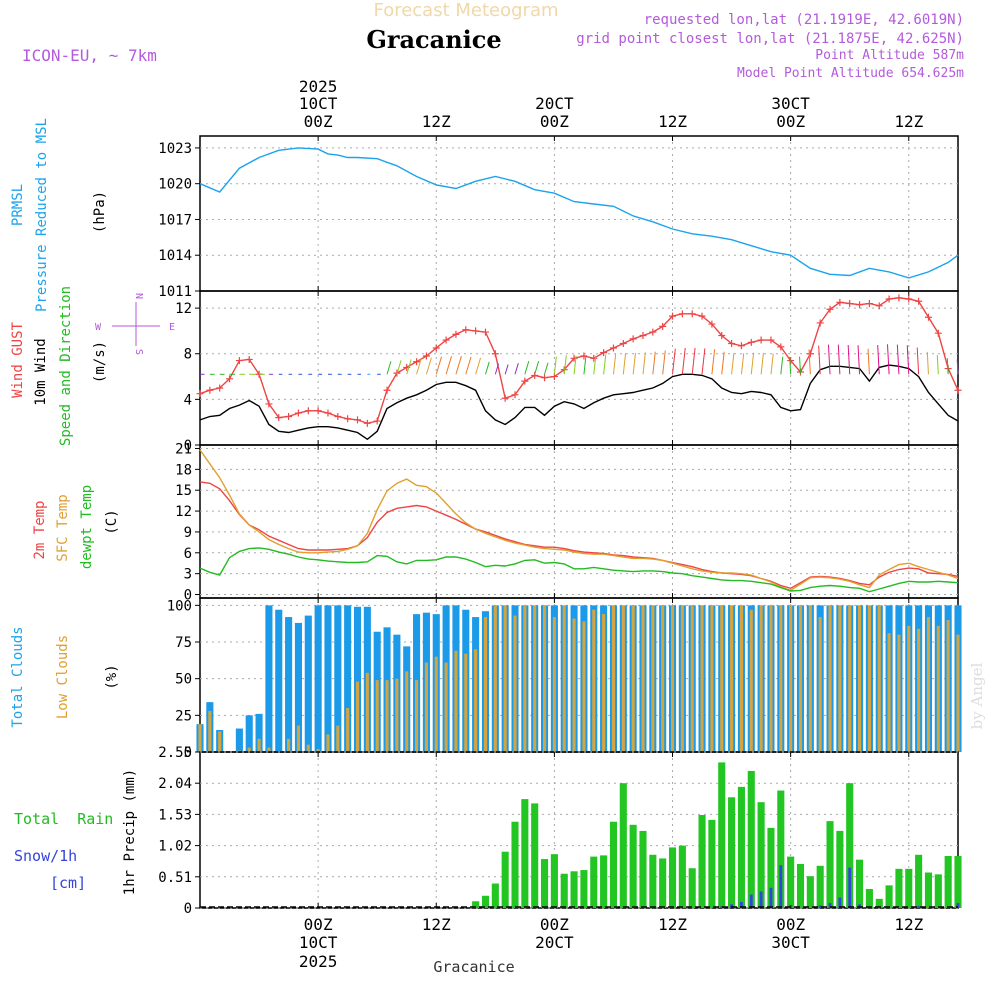 This screenshot has height=1000, width=1000. What do you see at coordinates (76, 527) in the screenshot?
I see `temperature-labels: 2m Temp SFC Temp dewpt Temp (C)` at bounding box center [76, 527].